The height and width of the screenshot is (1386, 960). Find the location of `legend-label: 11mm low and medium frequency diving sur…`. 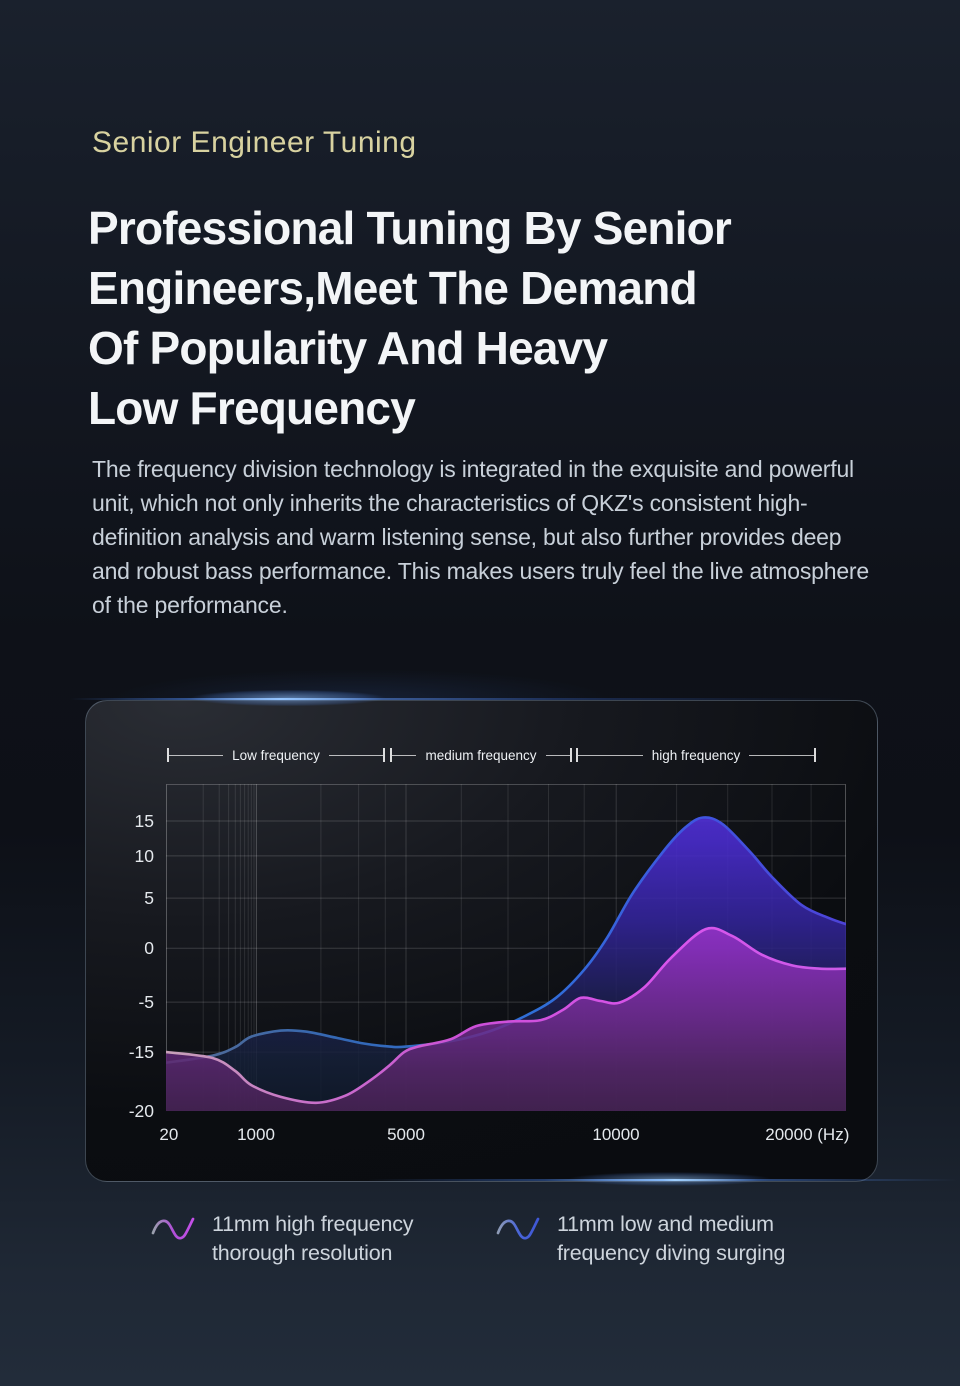

legend-label: 11mm low and medium frequency diving sur… is located at coordinates (671, 1238).